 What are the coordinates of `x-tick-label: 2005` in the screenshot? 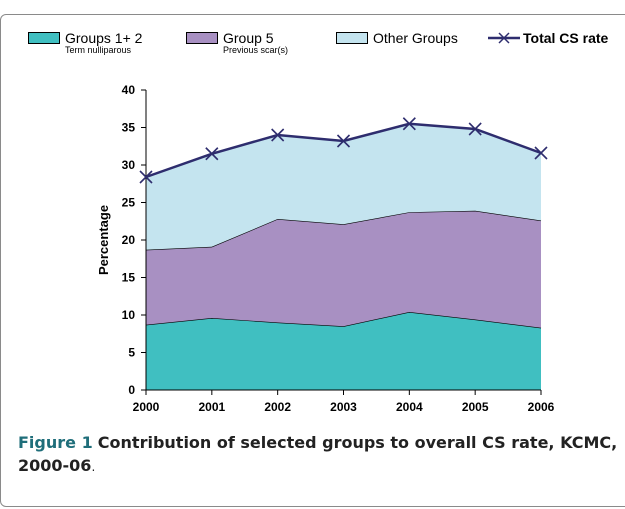 It's located at (475, 407).